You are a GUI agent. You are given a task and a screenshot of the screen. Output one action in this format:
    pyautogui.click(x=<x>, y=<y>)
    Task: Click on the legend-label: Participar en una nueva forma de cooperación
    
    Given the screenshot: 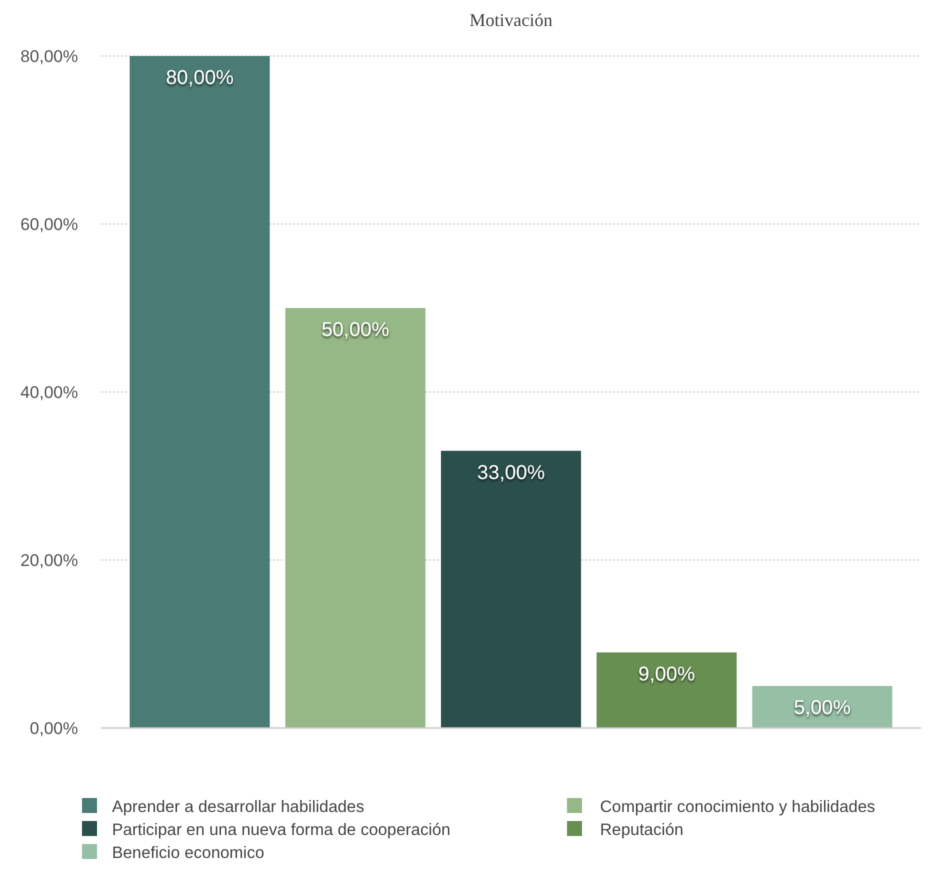 What is the action you would take?
    pyautogui.click(x=281, y=829)
    